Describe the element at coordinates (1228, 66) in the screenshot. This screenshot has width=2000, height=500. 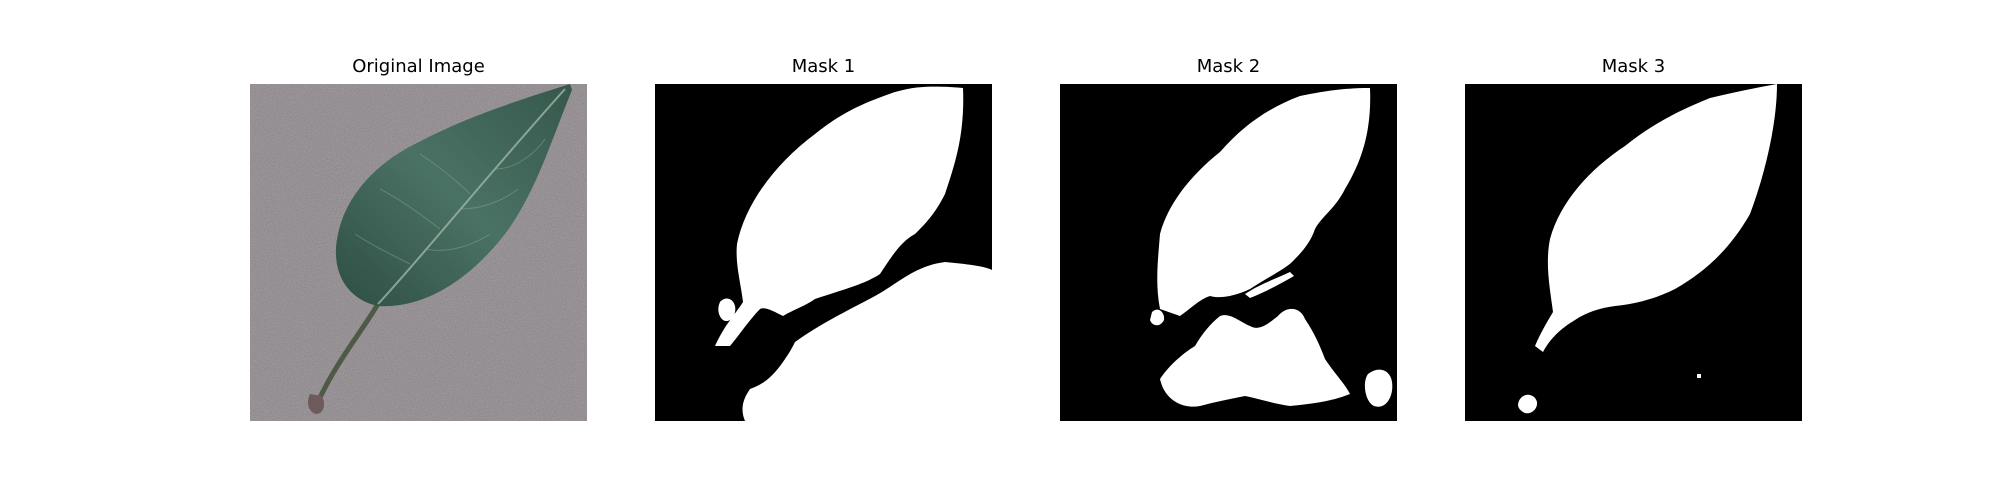
I see `panel-title: Mask 2` at that location.